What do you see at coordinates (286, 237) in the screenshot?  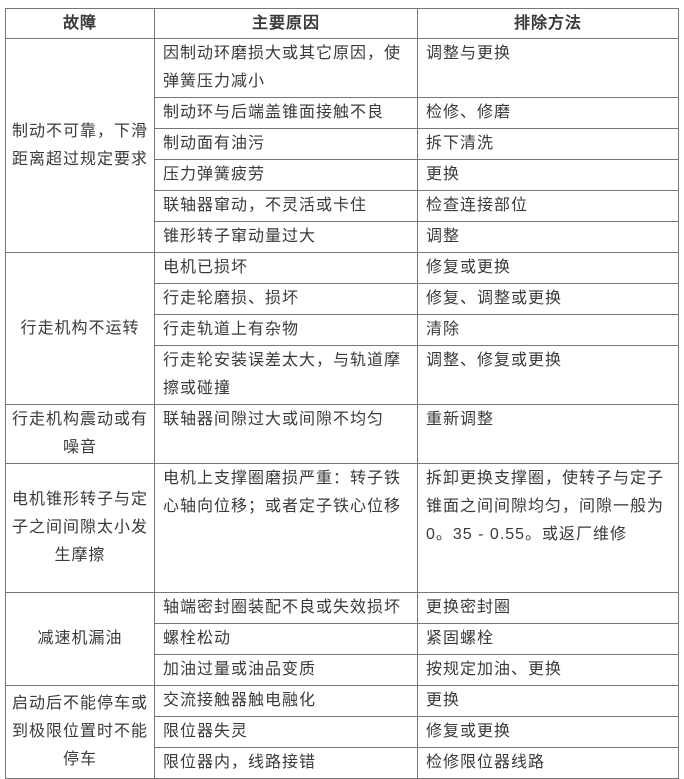 I see `cause-cell: 锥形转子窜动量过大` at bounding box center [286, 237].